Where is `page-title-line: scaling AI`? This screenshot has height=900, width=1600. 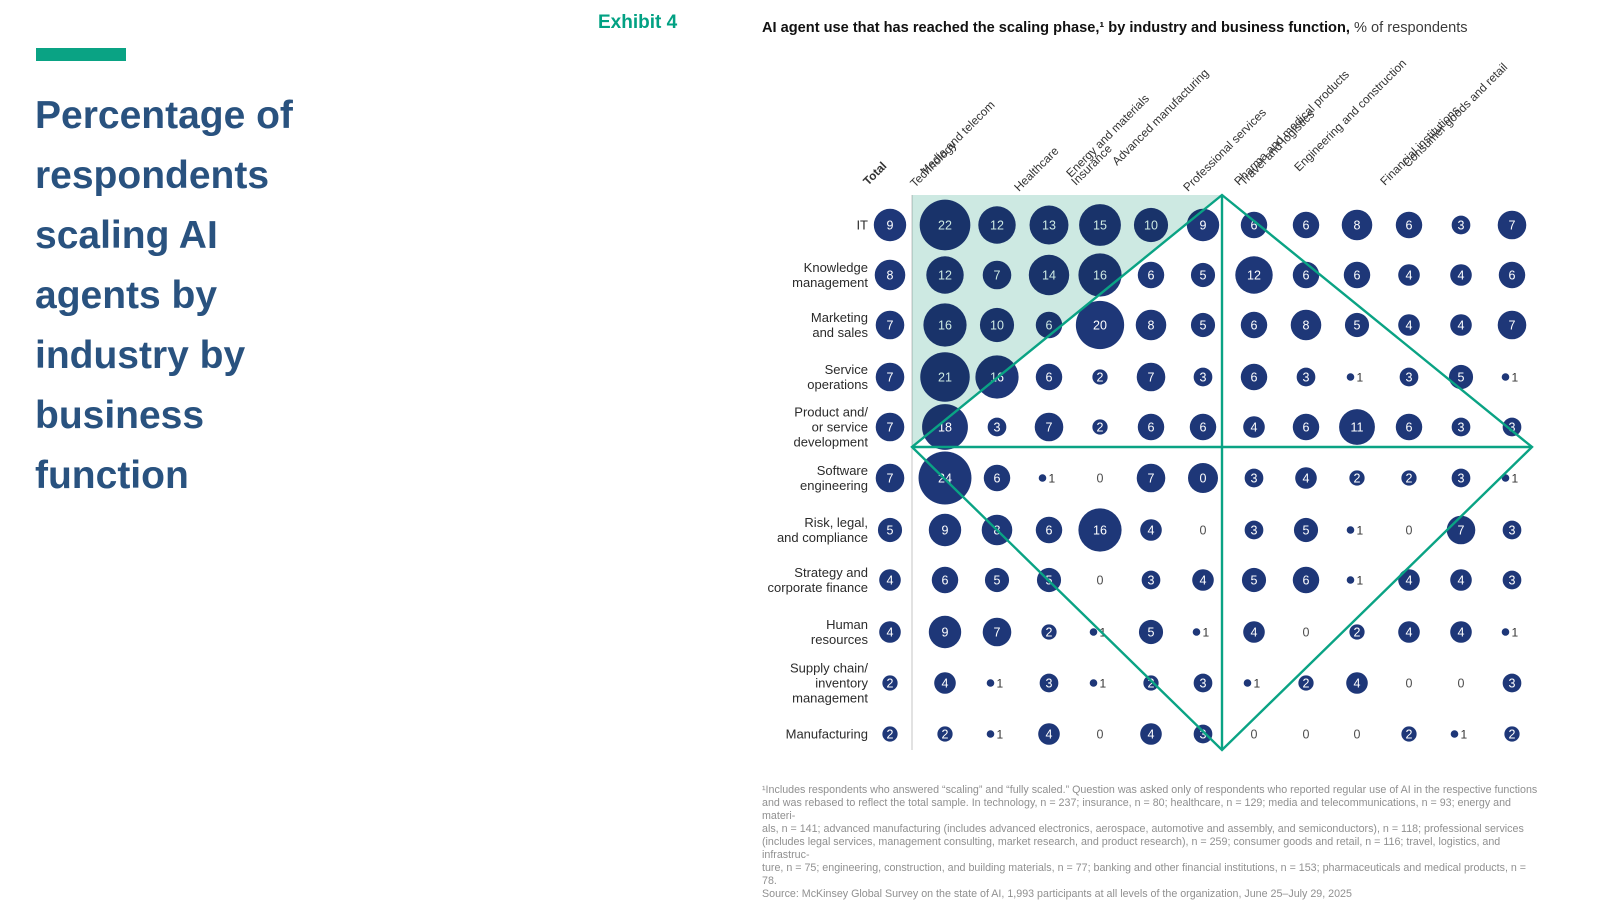 page-title-line: scaling AI is located at coordinates (126, 235).